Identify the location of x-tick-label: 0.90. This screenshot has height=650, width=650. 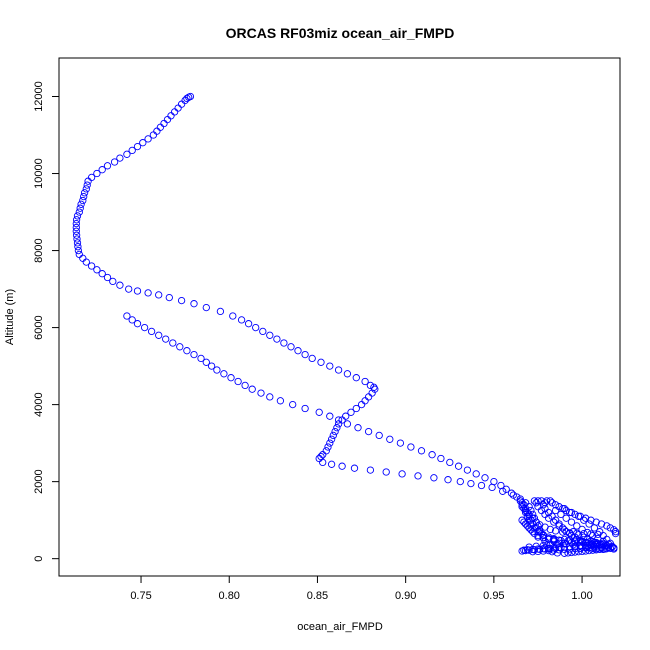
(405, 596).